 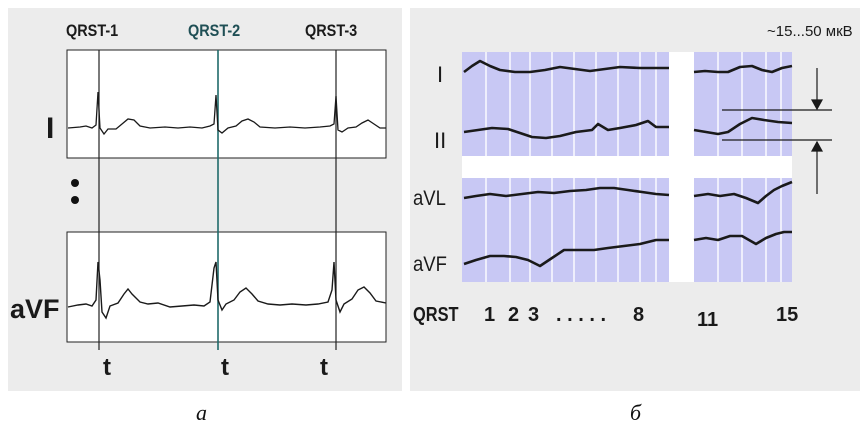 What do you see at coordinates (107, 367) in the screenshot?
I see `time-mark-1: t` at bounding box center [107, 367].